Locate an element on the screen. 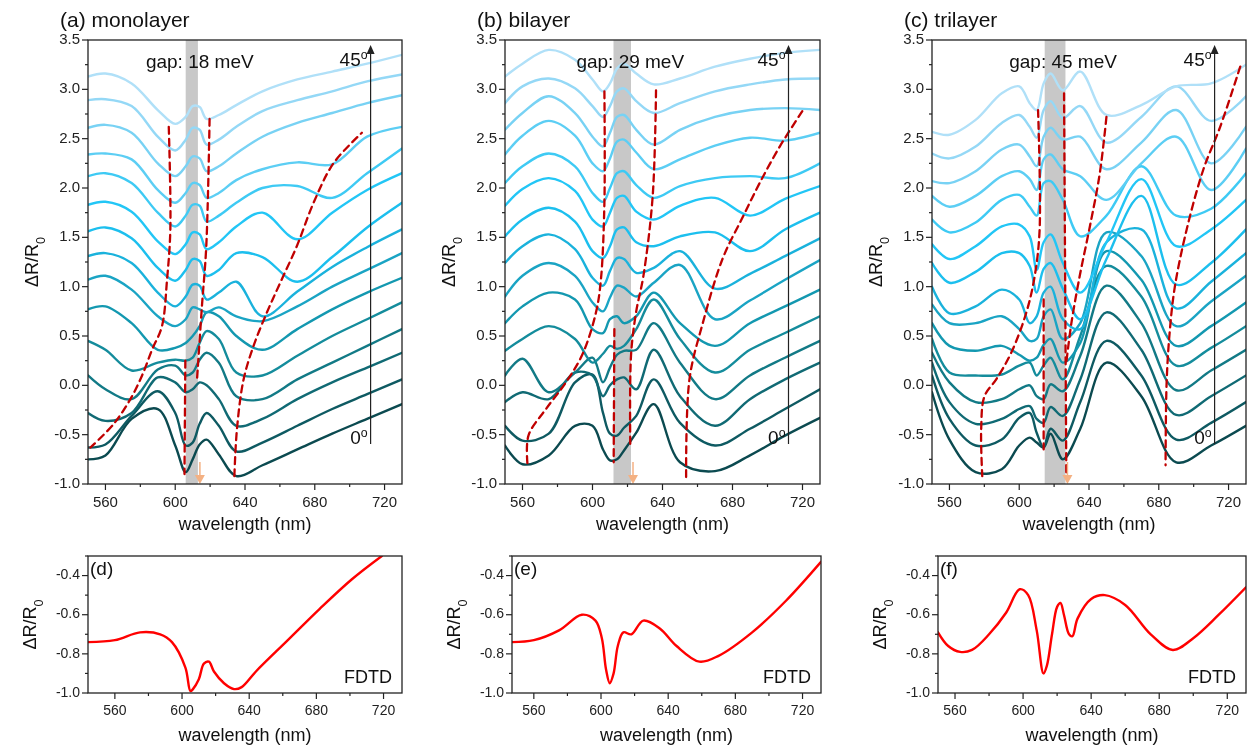  chart-title: (e) is located at coordinates (526, 568).